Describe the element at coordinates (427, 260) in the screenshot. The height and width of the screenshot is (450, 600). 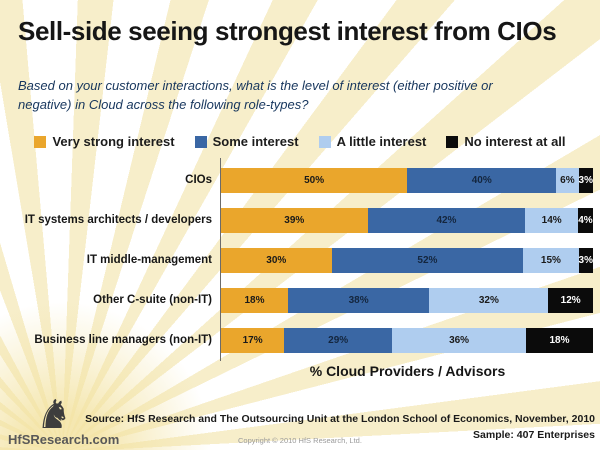
I see `bar-segment: 52%` at that location.